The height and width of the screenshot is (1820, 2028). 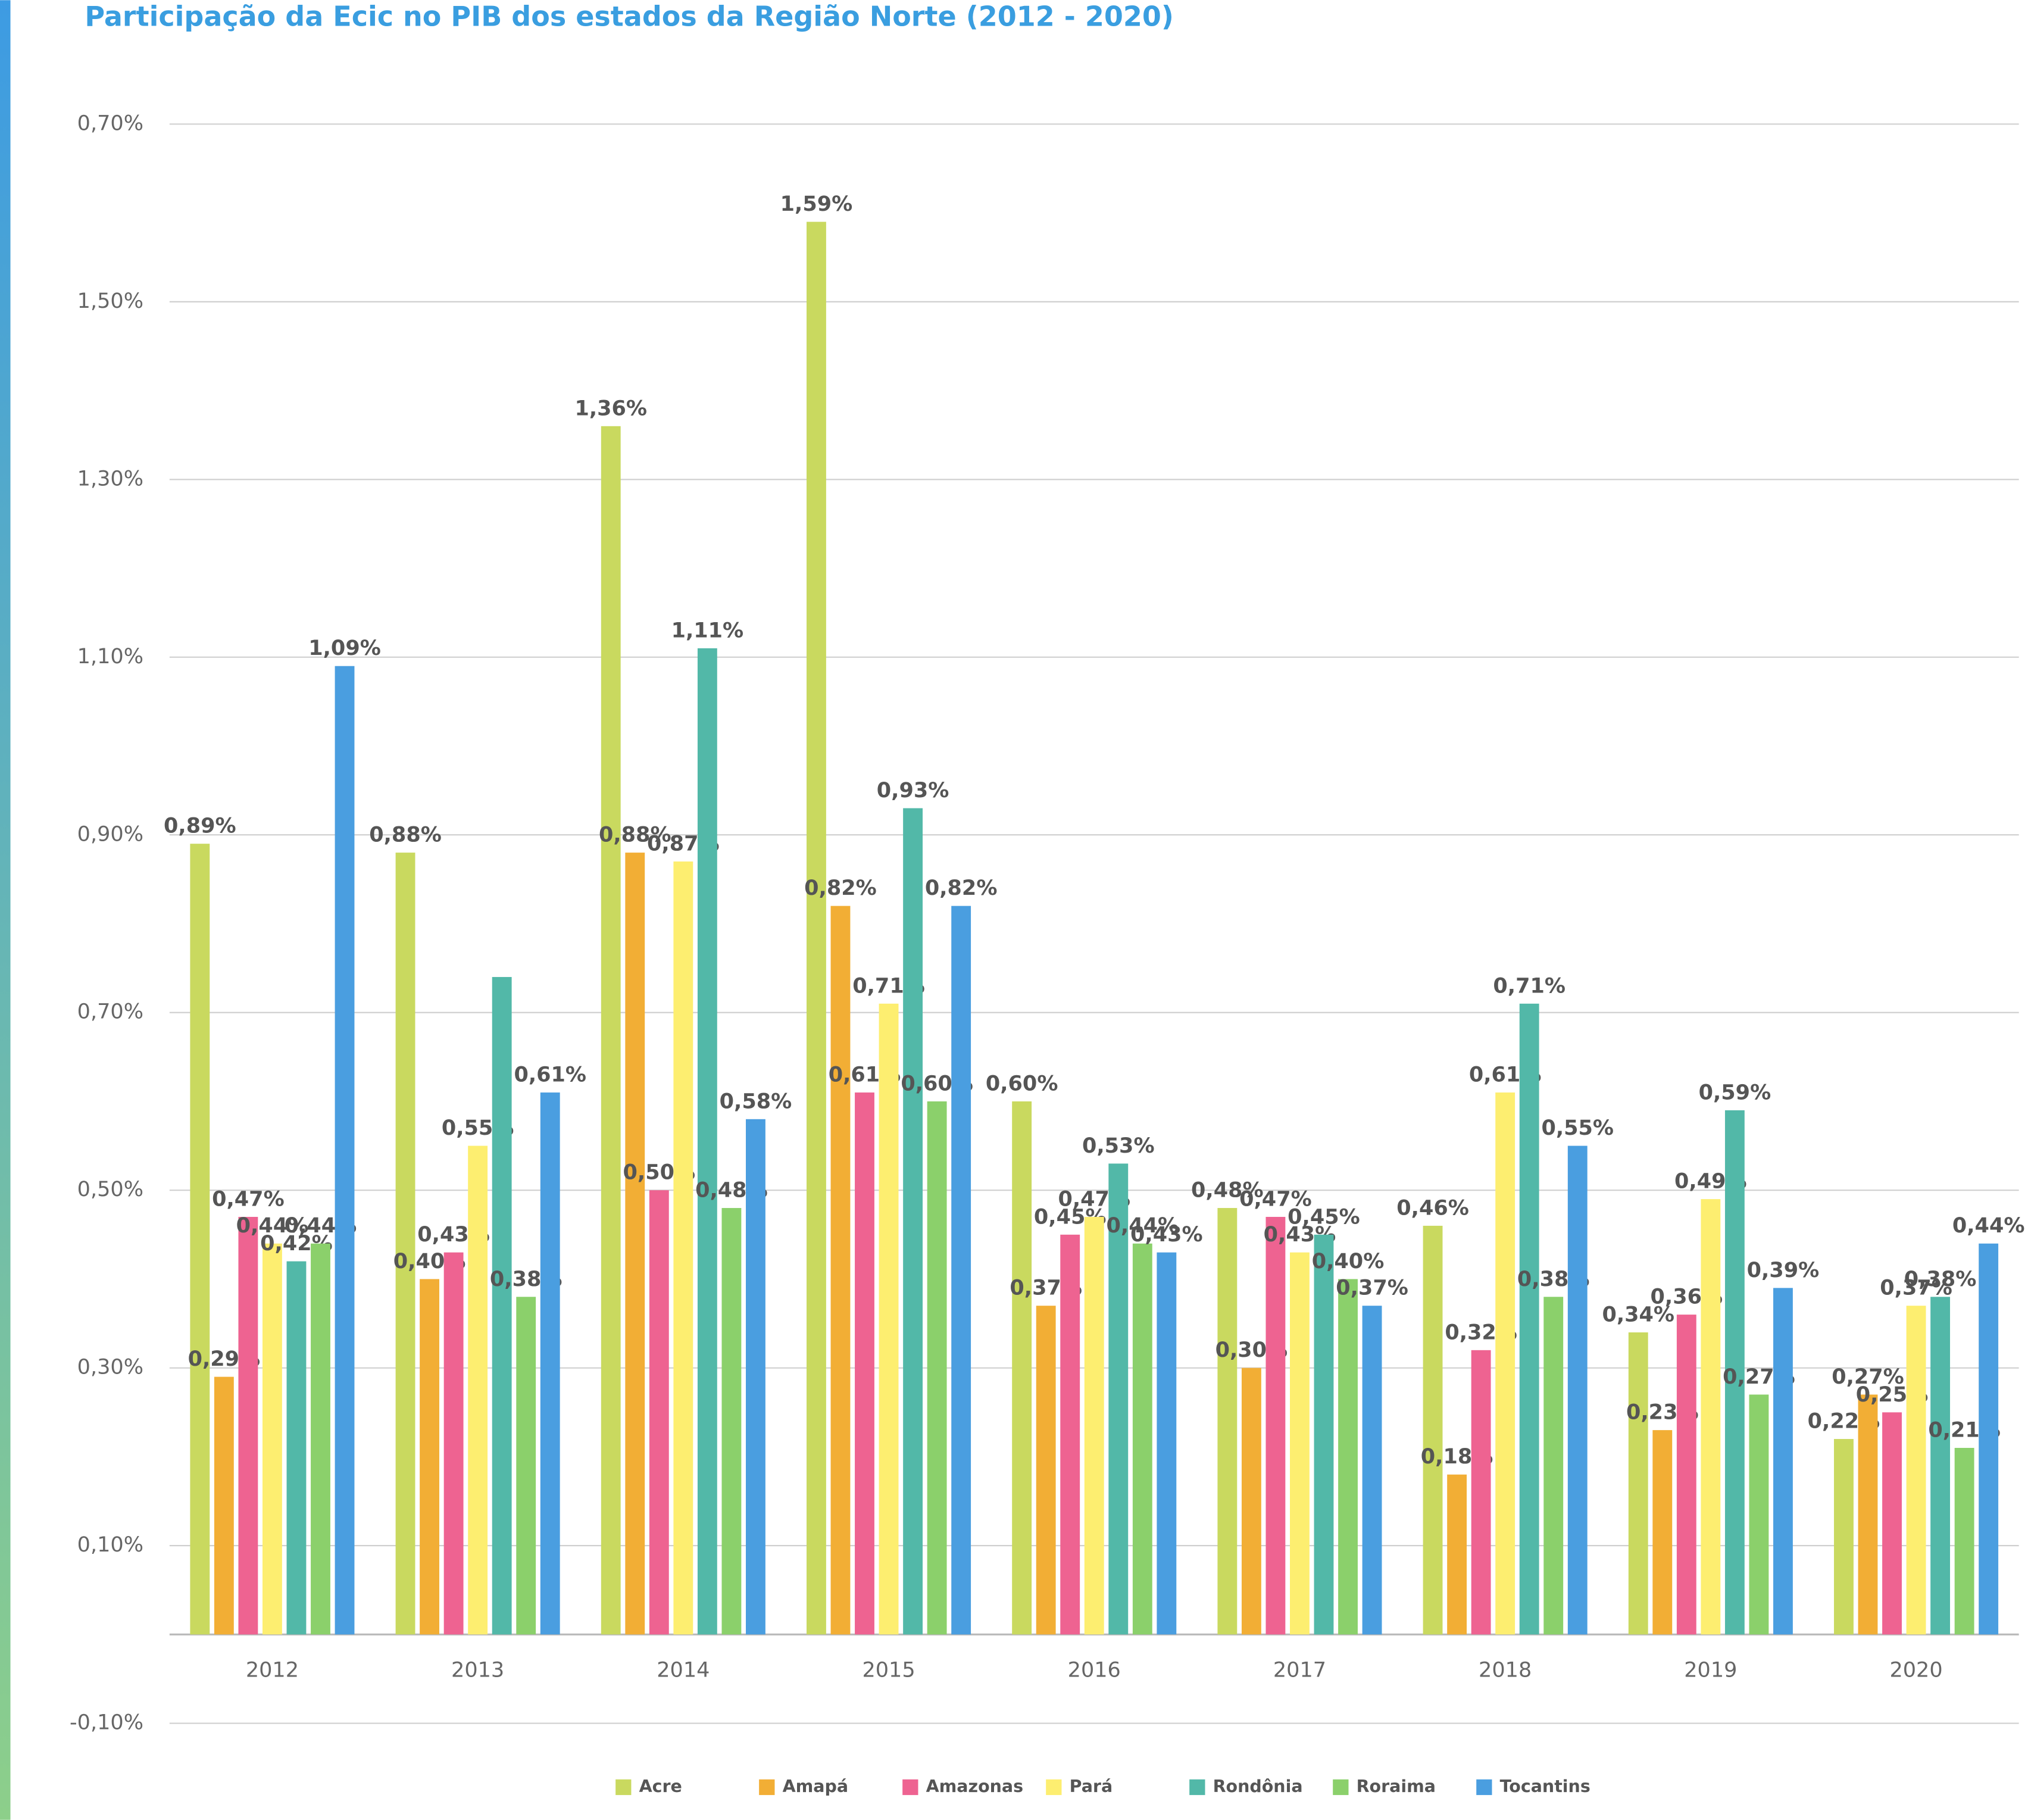 What do you see at coordinates (1638, 1314) in the screenshot?
I see `value-label: 0,34%` at bounding box center [1638, 1314].